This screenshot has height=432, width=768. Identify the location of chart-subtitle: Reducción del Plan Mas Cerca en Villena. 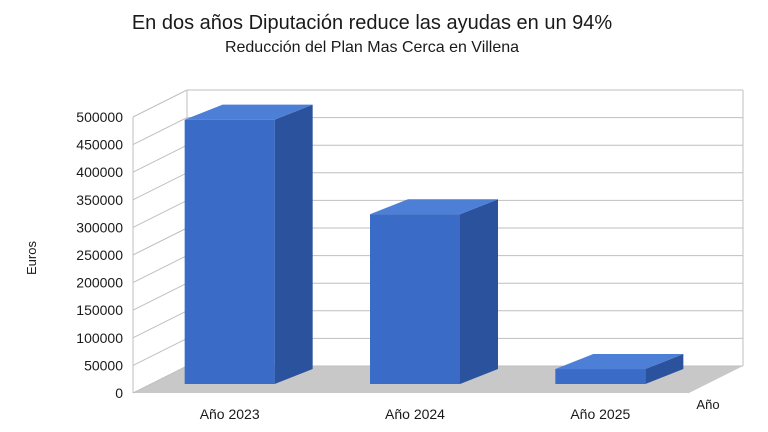
(372, 47).